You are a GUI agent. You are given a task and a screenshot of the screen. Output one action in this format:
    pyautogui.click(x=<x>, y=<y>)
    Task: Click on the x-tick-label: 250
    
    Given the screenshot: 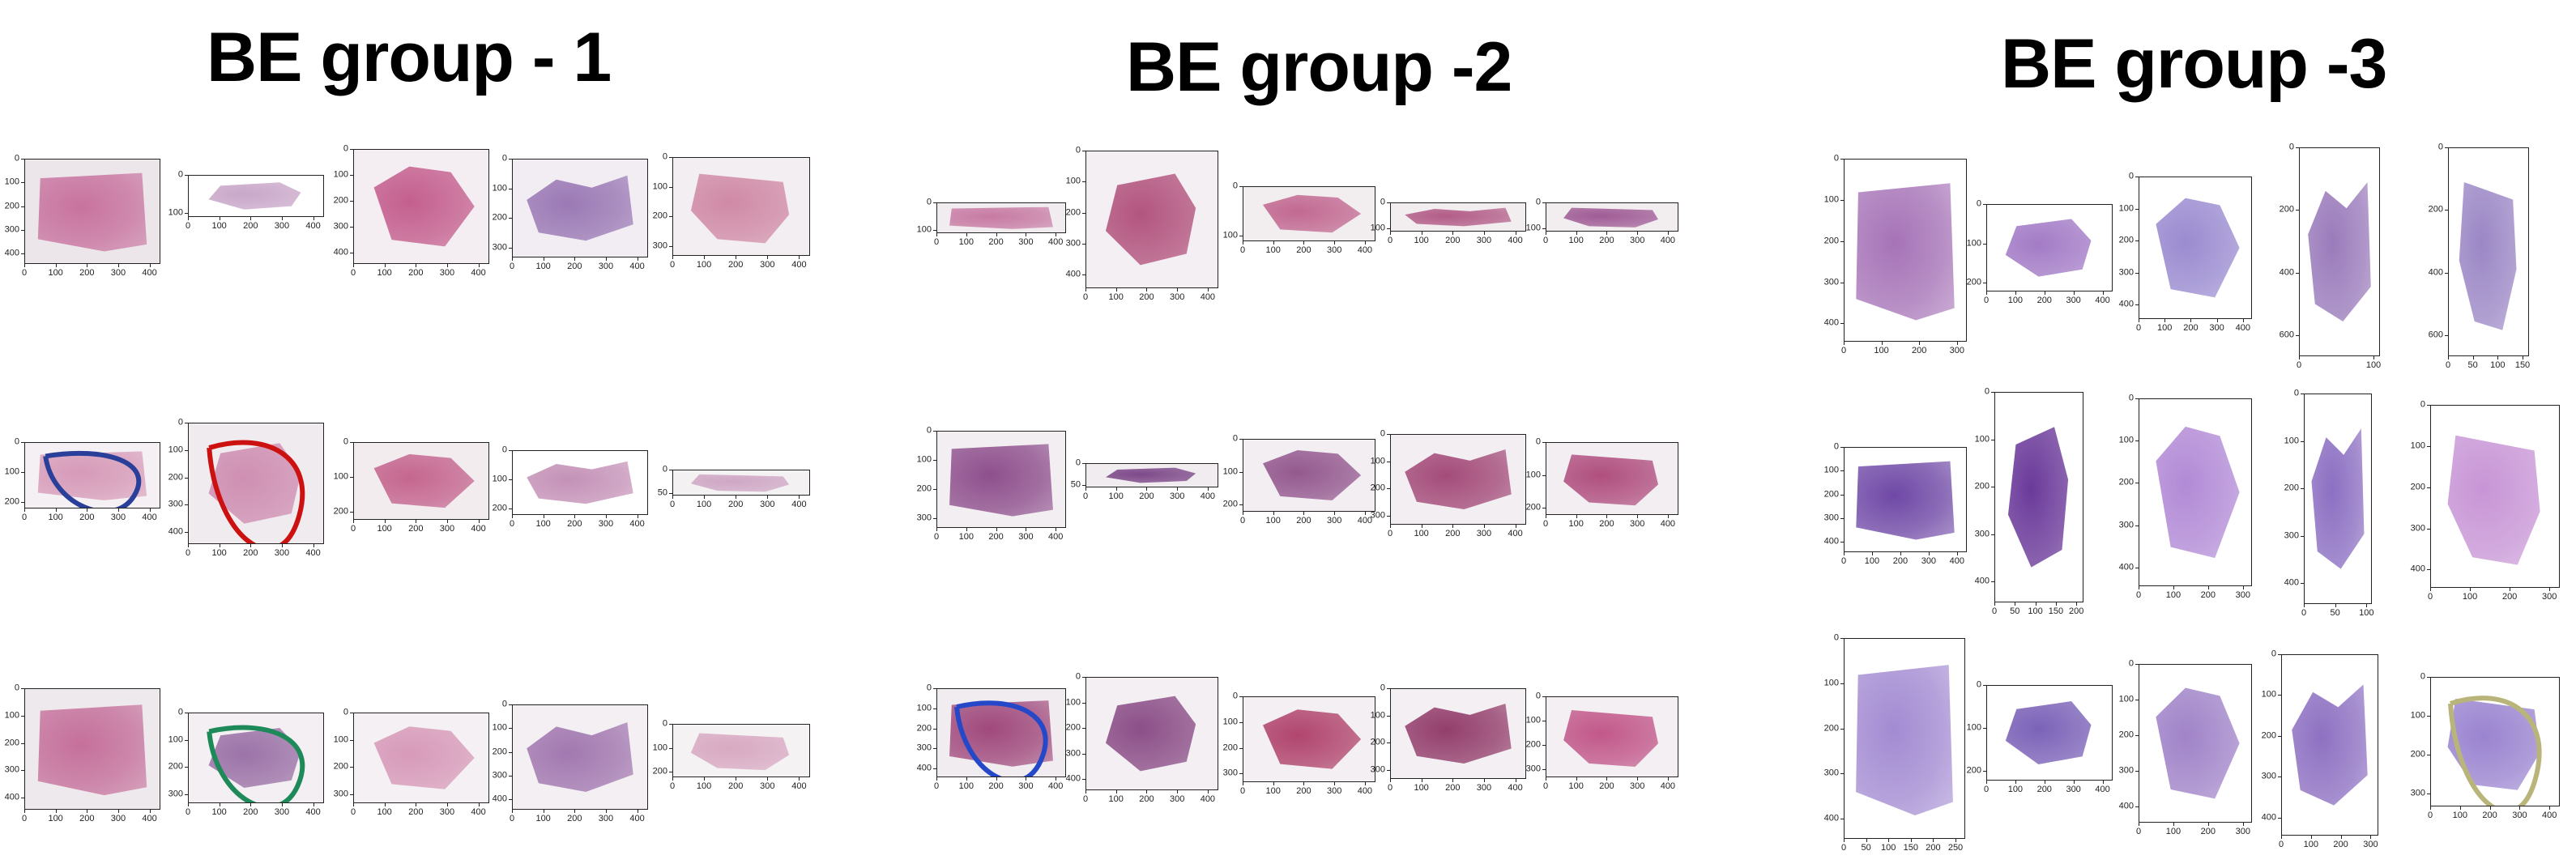 What is the action you would take?
    pyautogui.click(x=1956, y=848)
    